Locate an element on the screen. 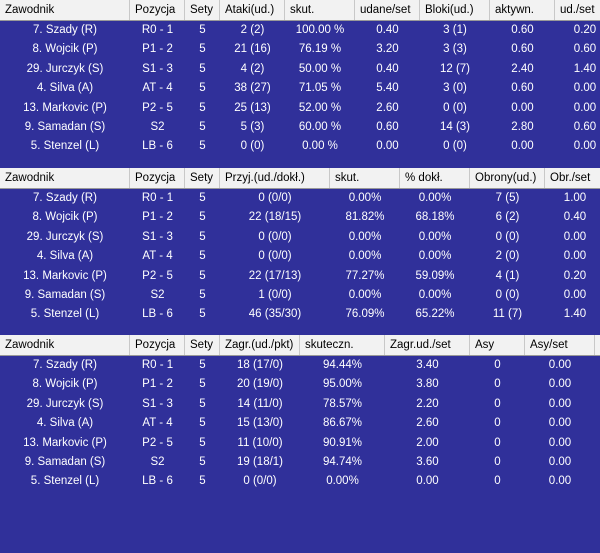 The image size is (600, 553). data-cell: AT - 4 is located at coordinates (157, 88).